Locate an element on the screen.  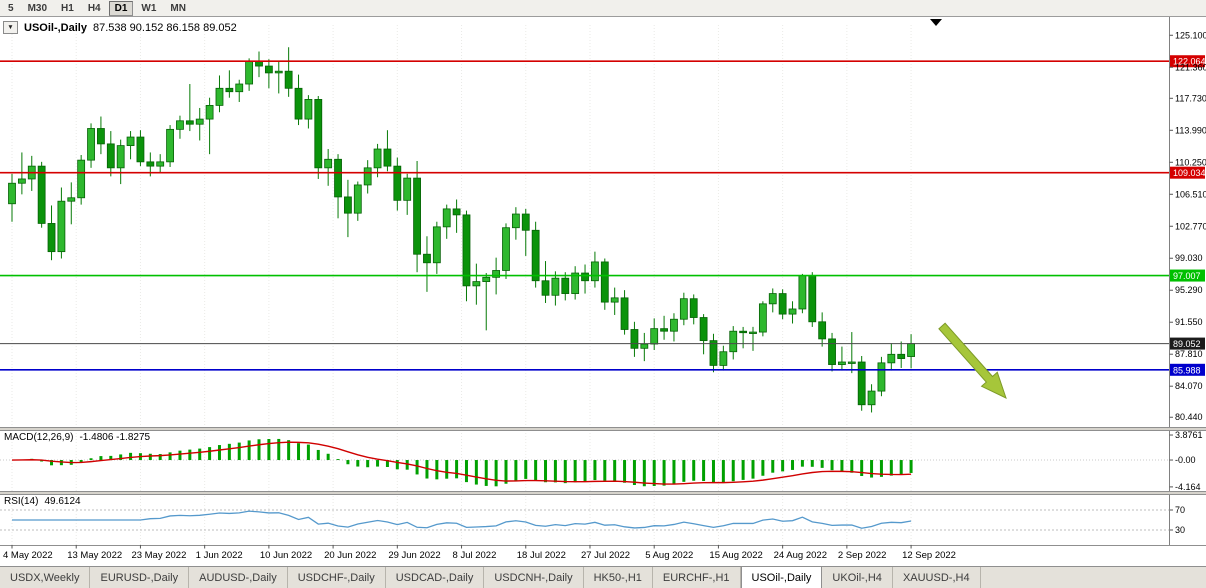
svg-text: 70 is located at coordinates (1180, 510).